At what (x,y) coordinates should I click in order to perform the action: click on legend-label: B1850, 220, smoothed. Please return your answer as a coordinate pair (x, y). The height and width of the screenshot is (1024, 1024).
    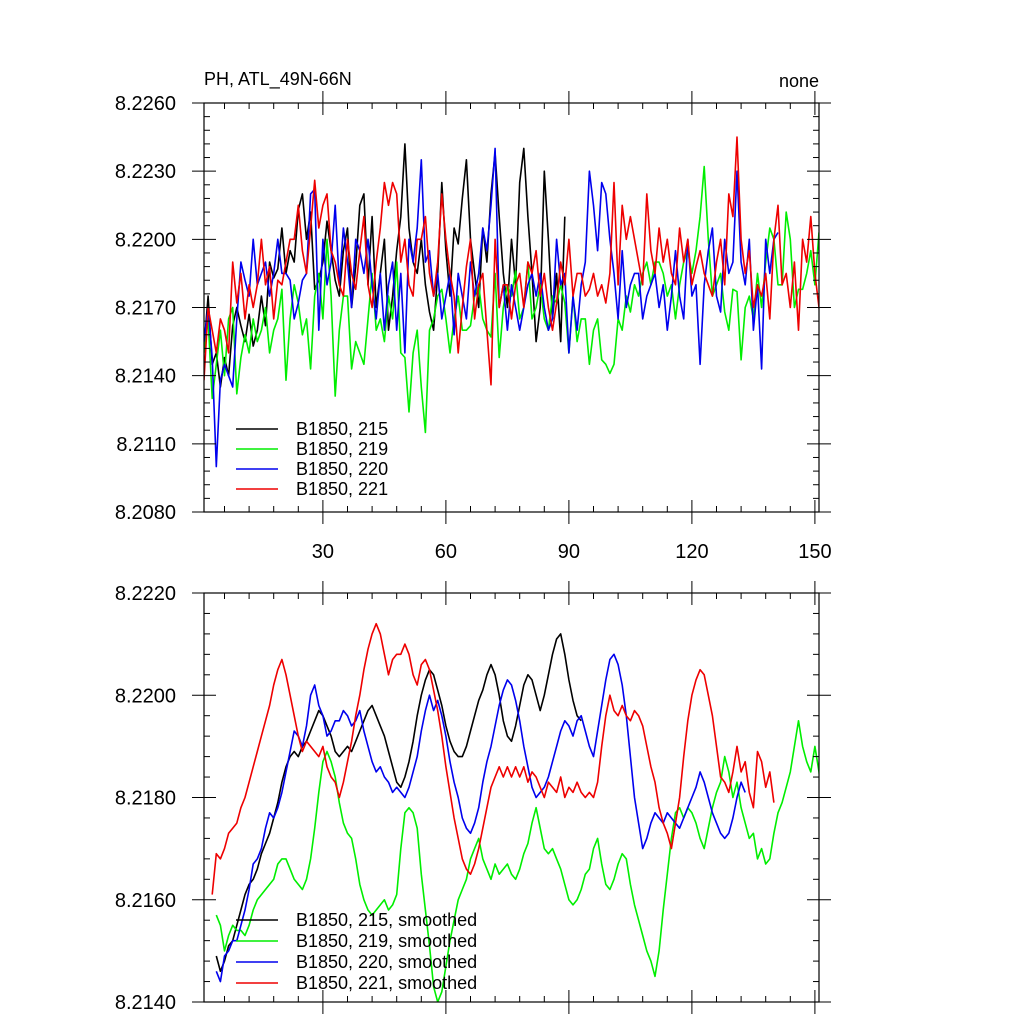
    Looking at the image, I should click on (386, 962).